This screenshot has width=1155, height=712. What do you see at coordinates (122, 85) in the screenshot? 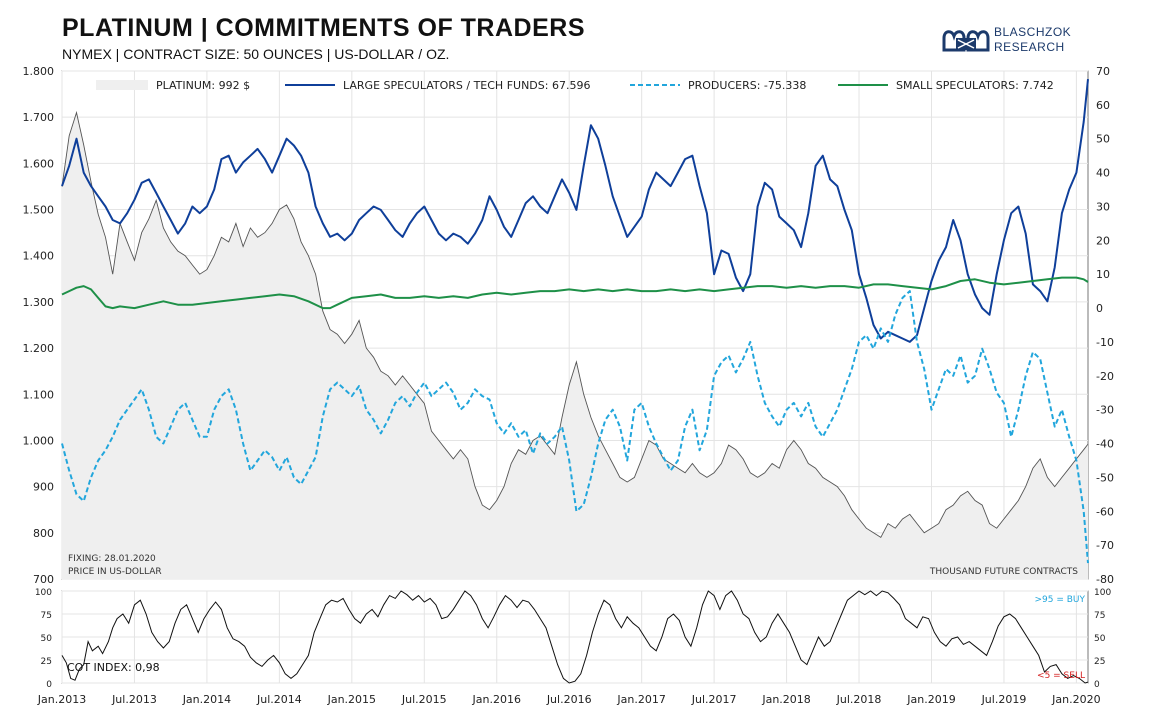
I see `legend-swatch-platinum` at bounding box center [122, 85].